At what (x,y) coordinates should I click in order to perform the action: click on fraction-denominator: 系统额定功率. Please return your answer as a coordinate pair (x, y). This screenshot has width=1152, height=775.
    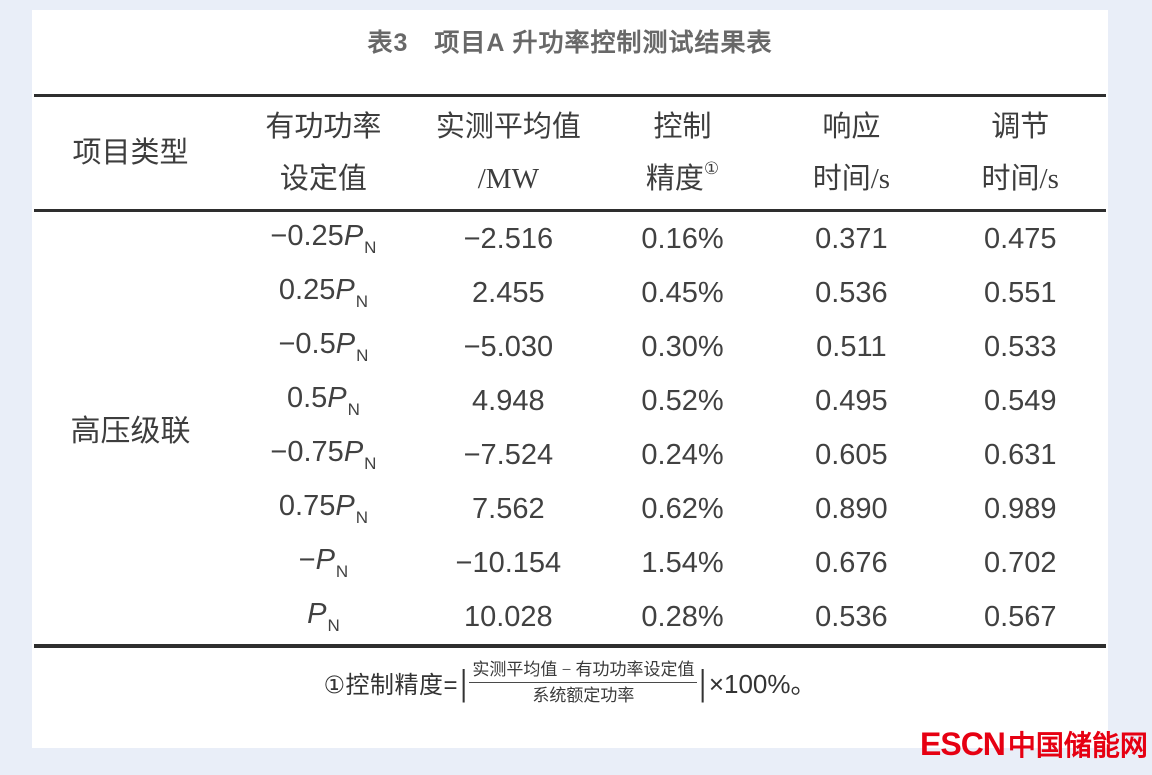
    Looking at the image, I should click on (583, 696).